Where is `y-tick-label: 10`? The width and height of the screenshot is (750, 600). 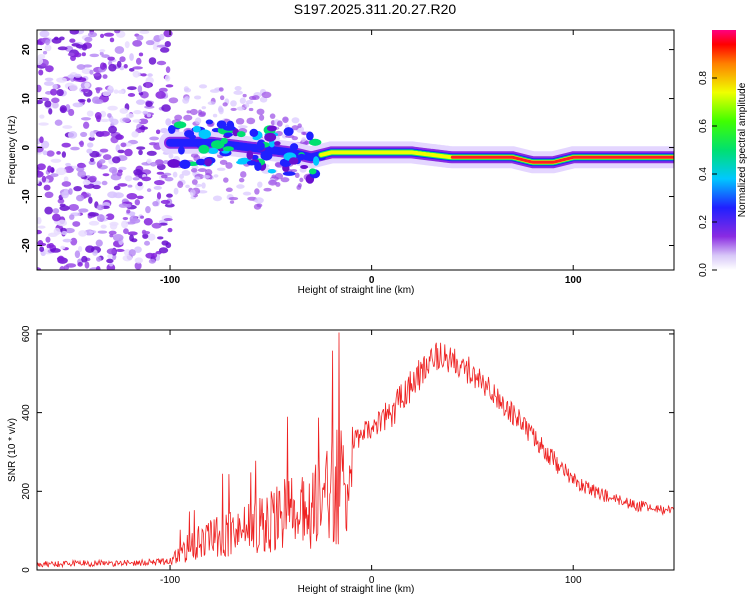 y-tick-label: 10 is located at coordinates (26, 99).